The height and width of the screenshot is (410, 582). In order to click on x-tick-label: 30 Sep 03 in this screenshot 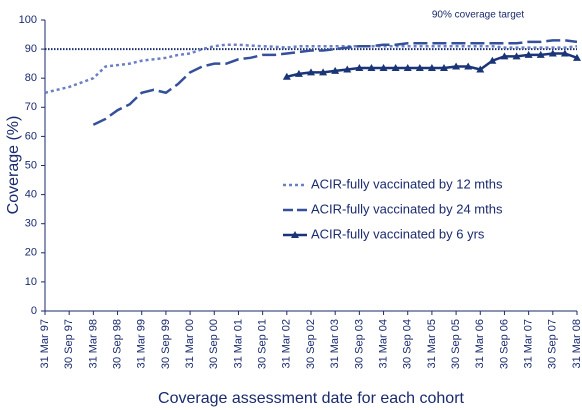, I will do `click(359, 344)`.